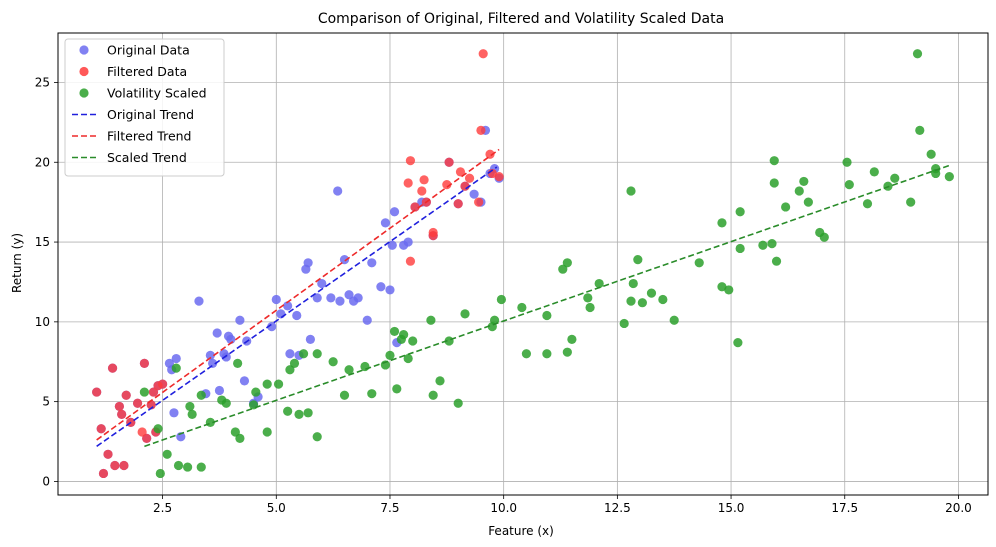 The image size is (996, 547). Describe the element at coordinates (42, 322) in the screenshot. I see `y-tick-label: 10` at that location.